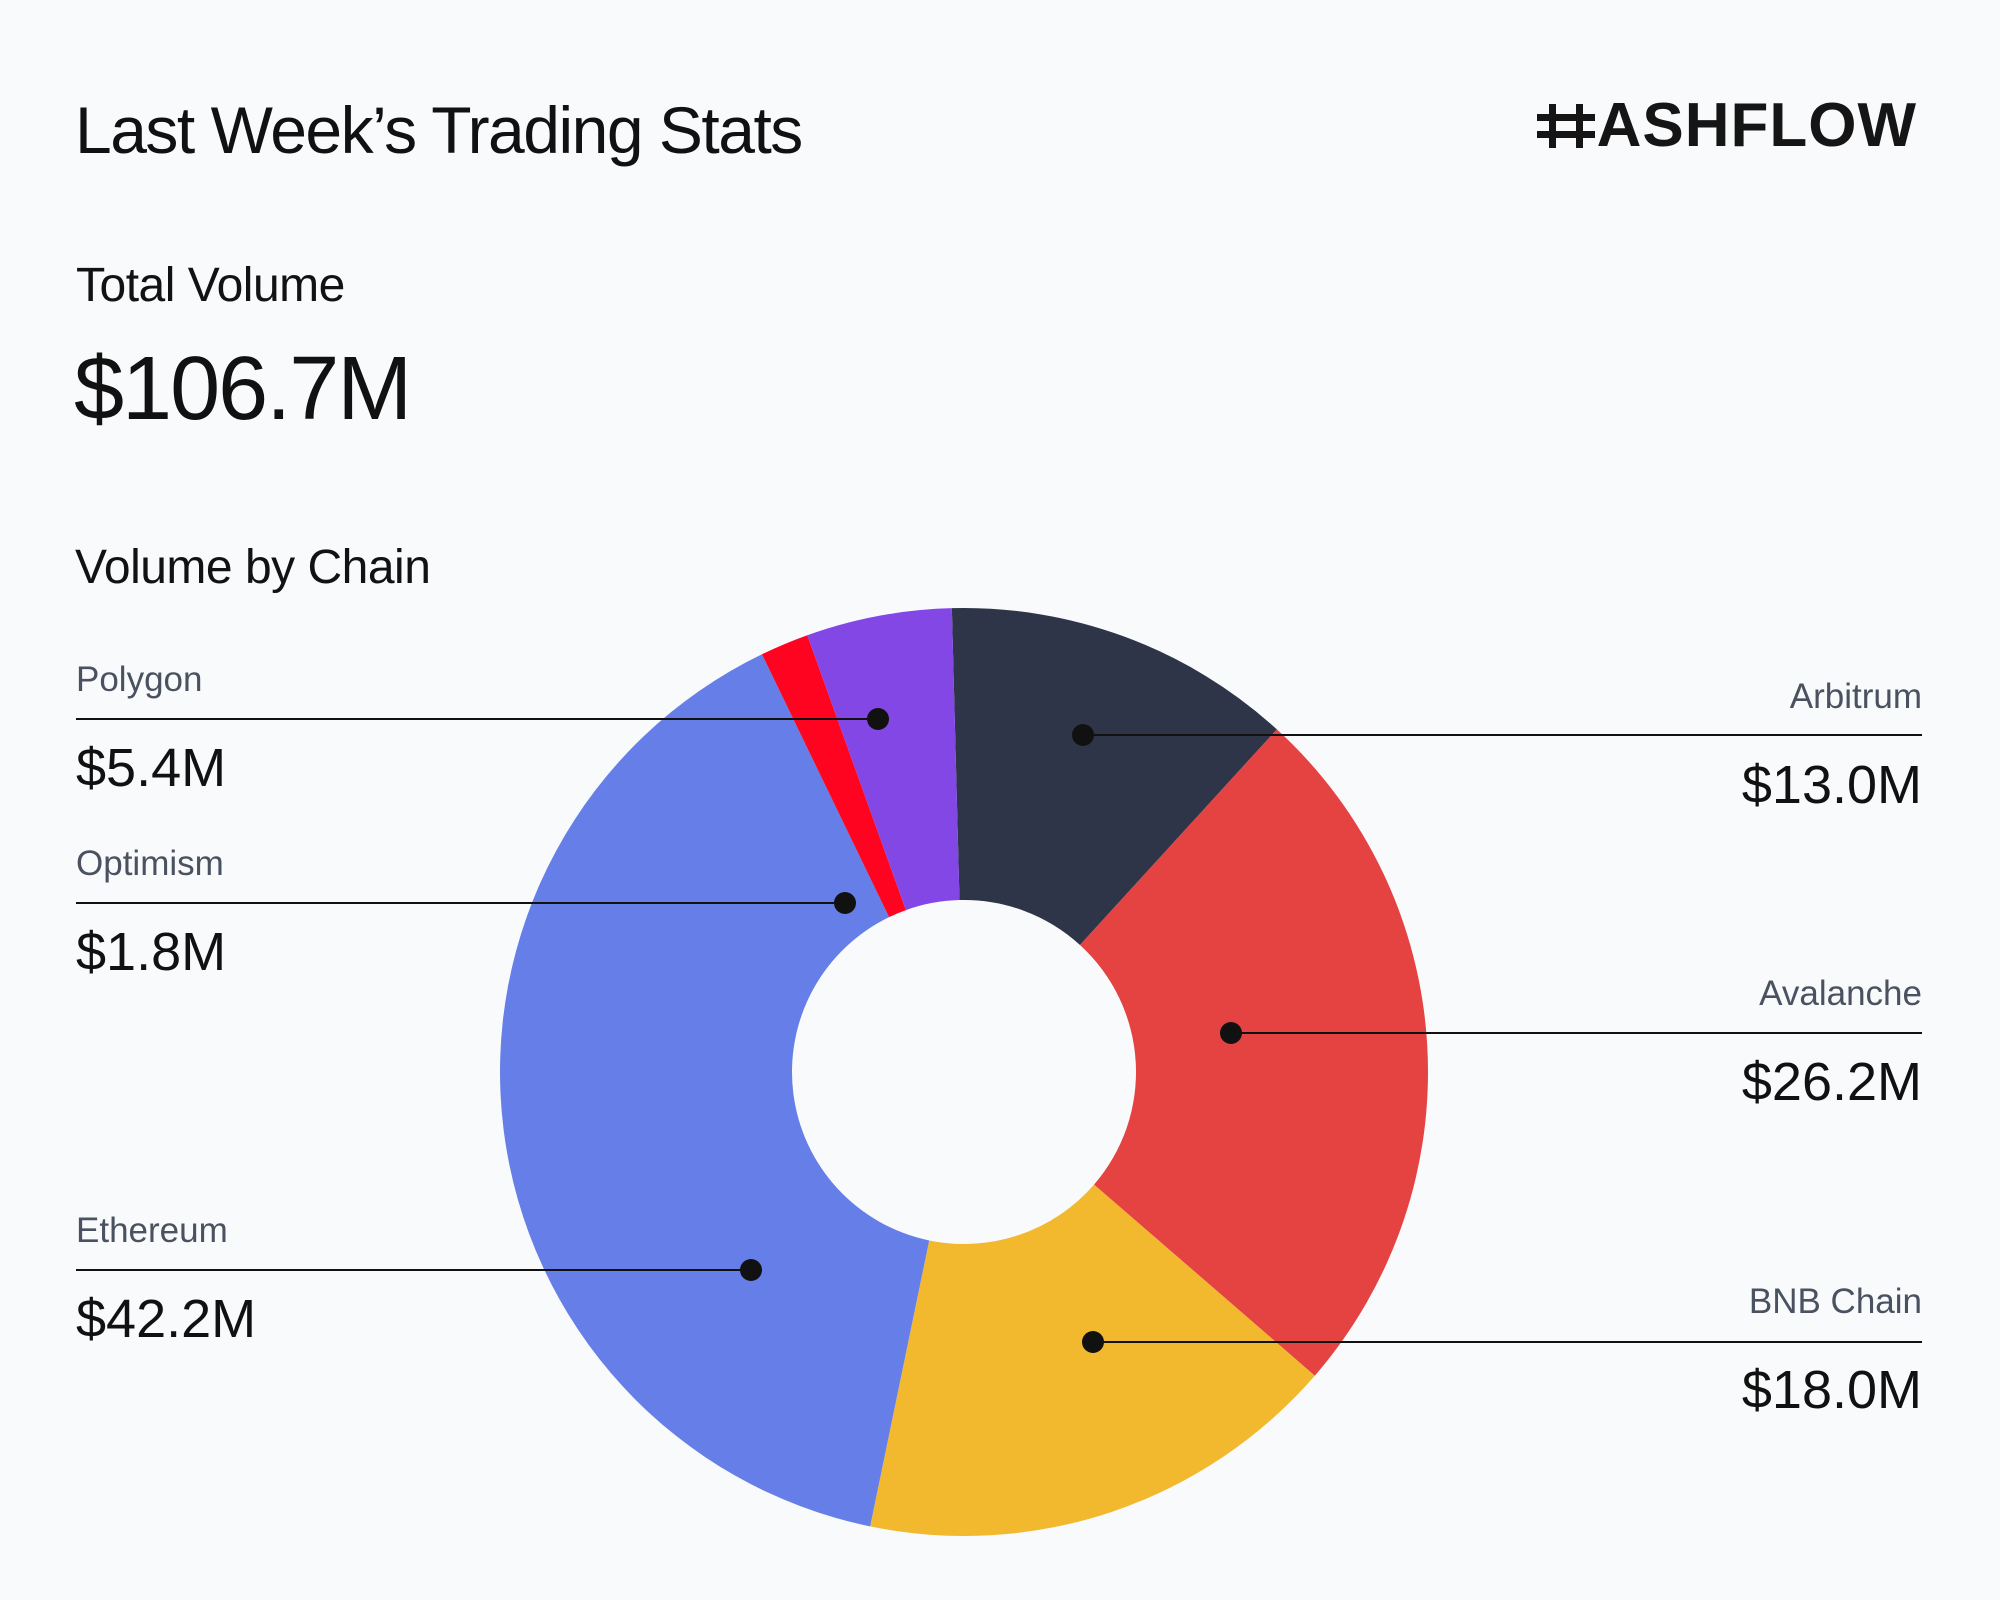  Describe the element at coordinates (1093, 1342) in the screenshot. I see `leader-dot-bnb-chain` at that location.